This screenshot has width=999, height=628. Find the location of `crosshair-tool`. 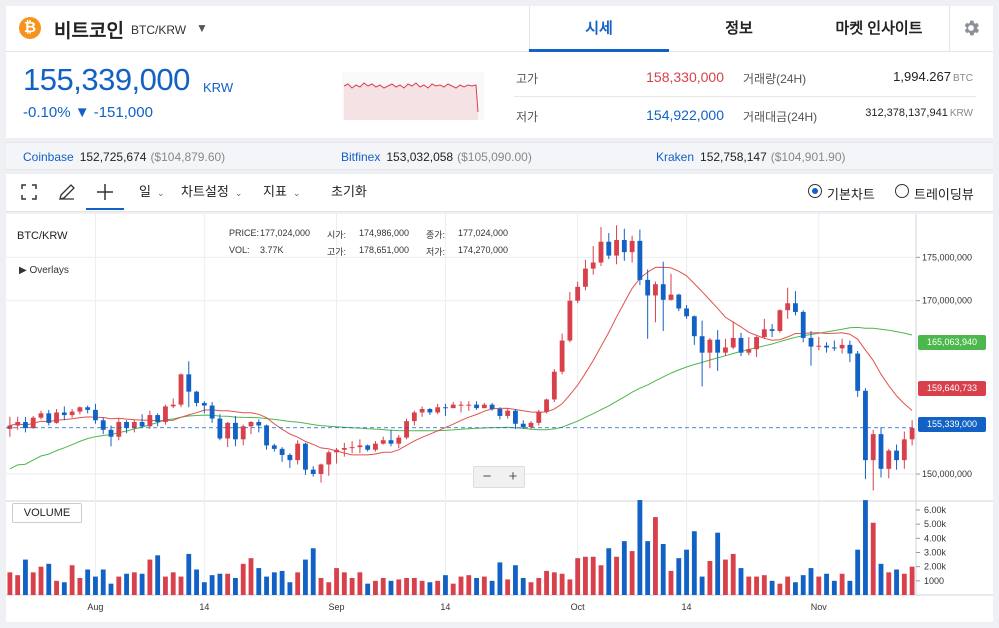

crosshair-tool is located at coordinates (105, 192).